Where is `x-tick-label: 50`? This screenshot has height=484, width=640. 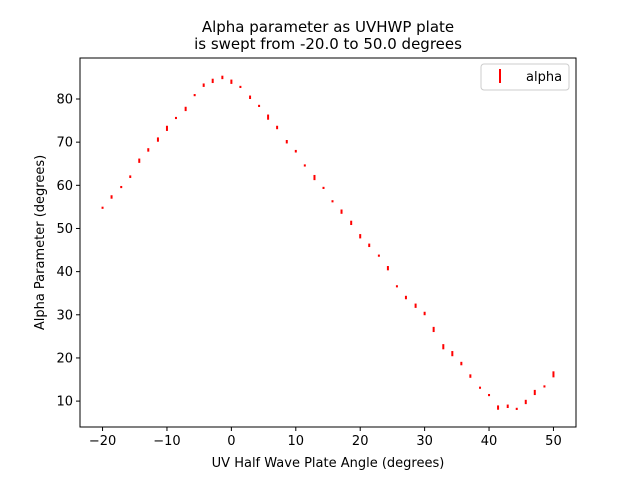
x-tick-label: 50 is located at coordinates (553, 441).